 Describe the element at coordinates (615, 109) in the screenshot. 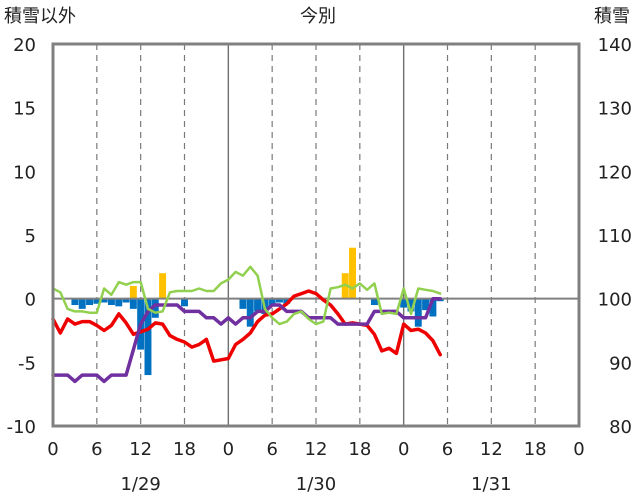

I see `right-tick-label: 130` at that location.